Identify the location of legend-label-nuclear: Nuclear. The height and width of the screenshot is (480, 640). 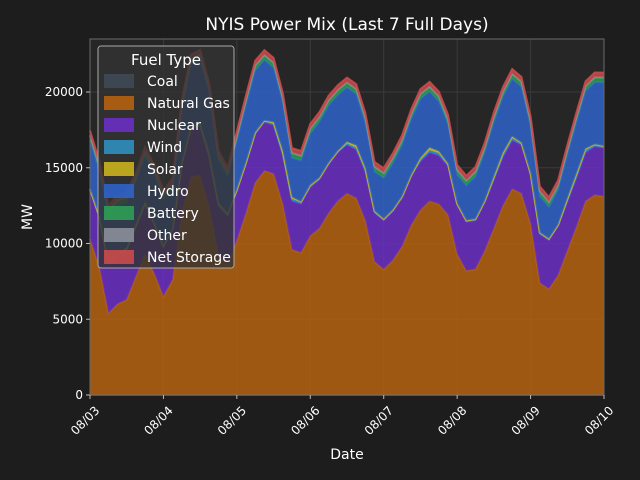
(174, 126).